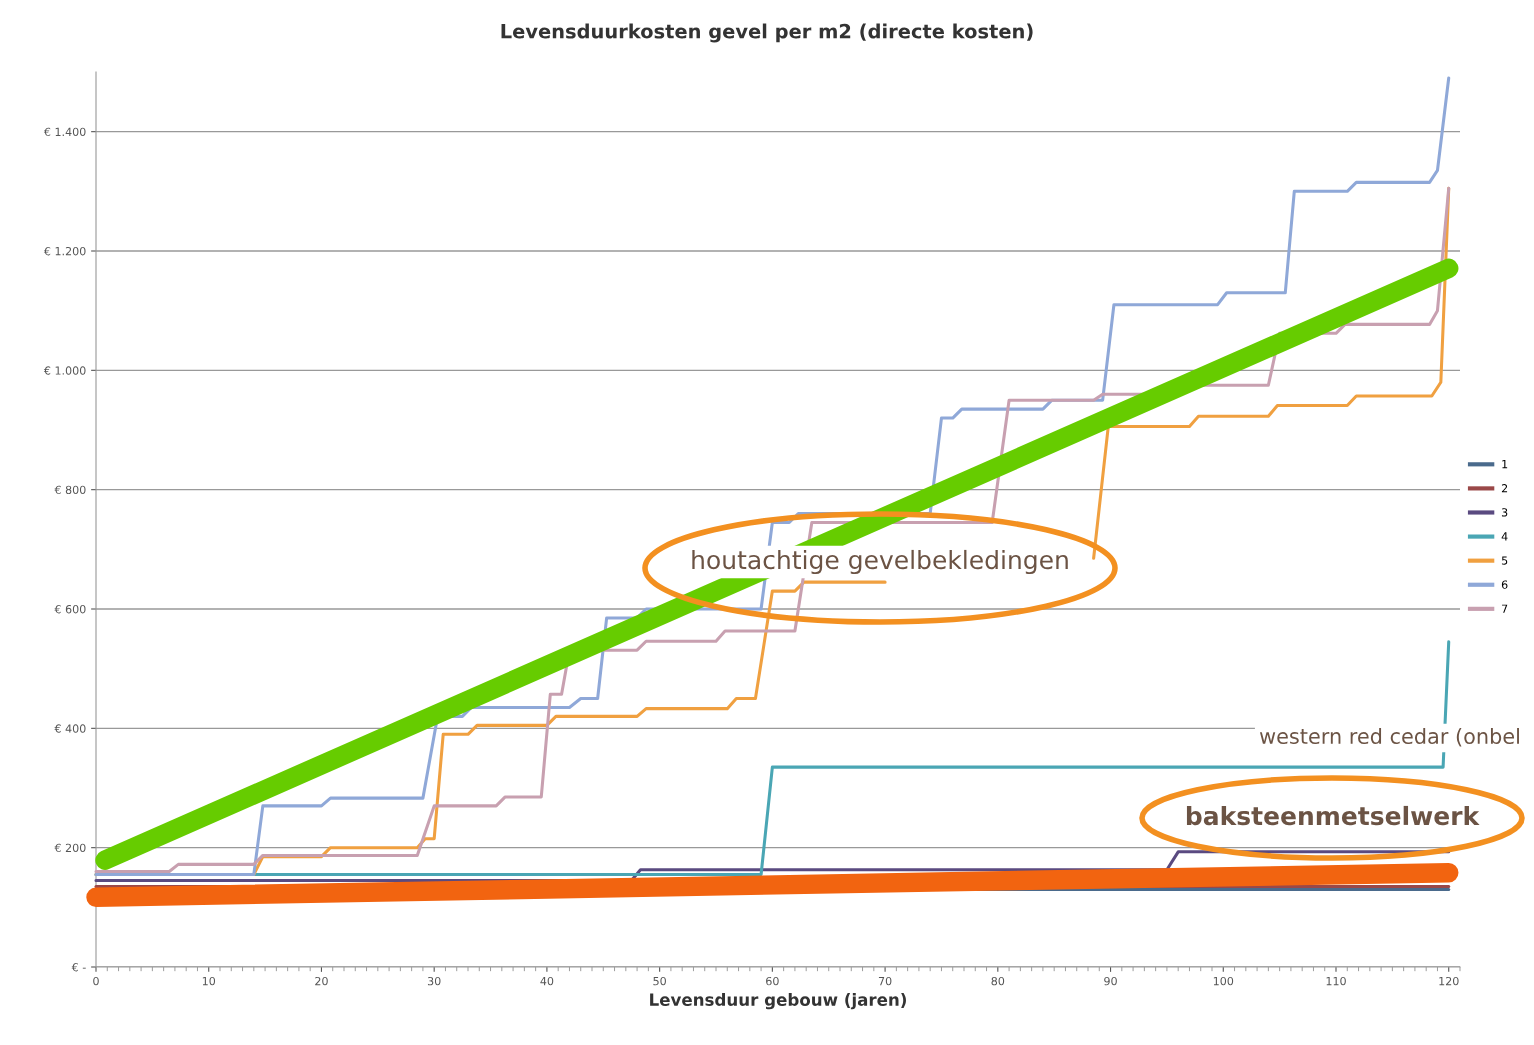  What do you see at coordinates (64, 132) in the screenshot?
I see `y-tick-label: € 1.400` at bounding box center [64, 132].